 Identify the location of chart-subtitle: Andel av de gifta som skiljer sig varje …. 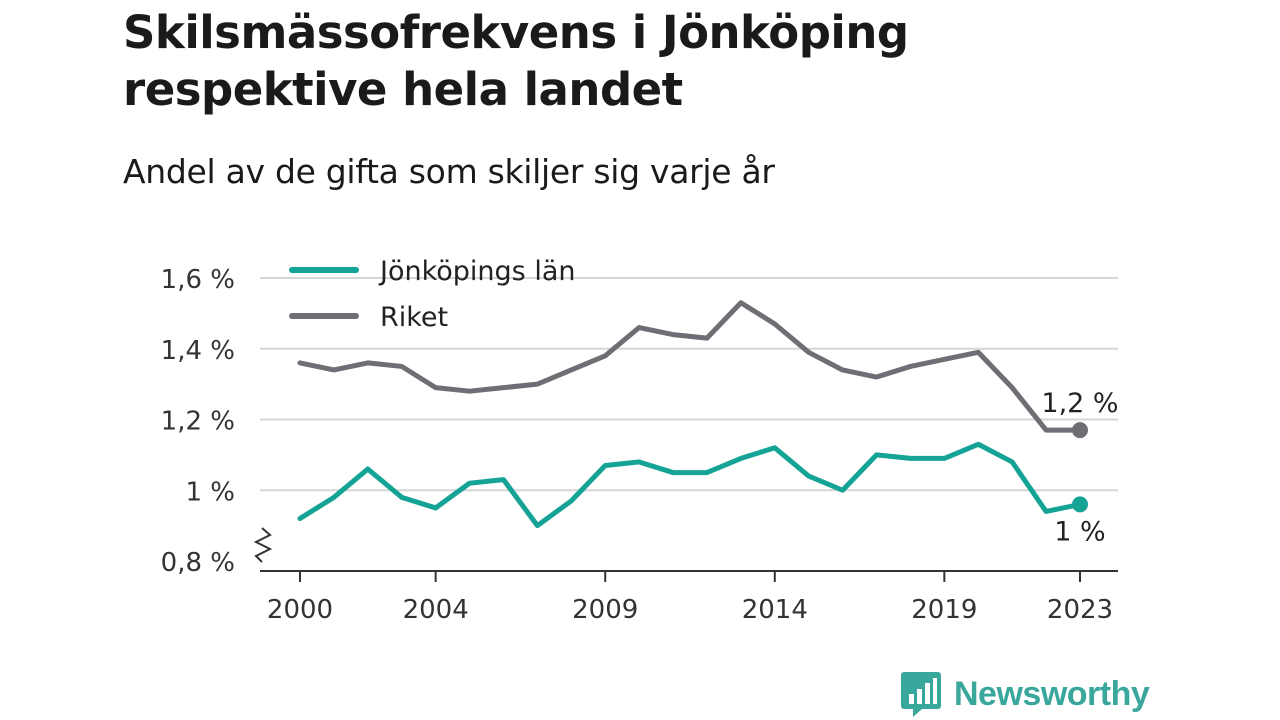
(449, 171).